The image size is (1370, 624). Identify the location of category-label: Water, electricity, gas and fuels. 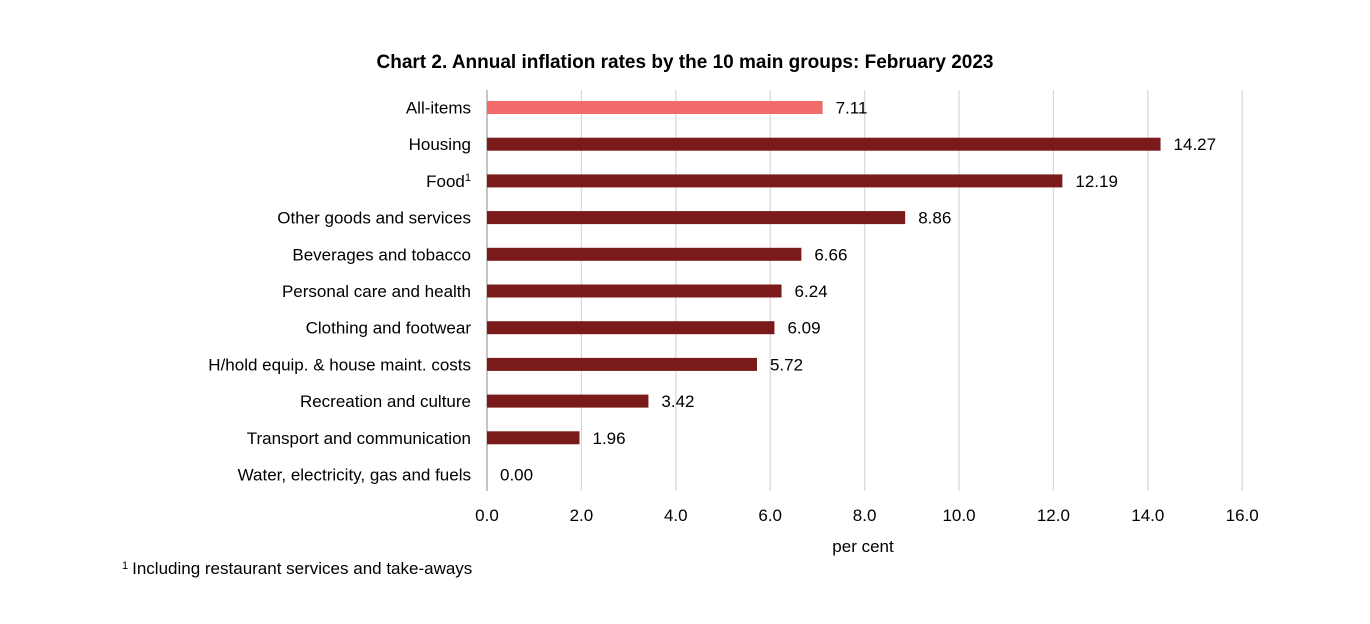
(354, 475).